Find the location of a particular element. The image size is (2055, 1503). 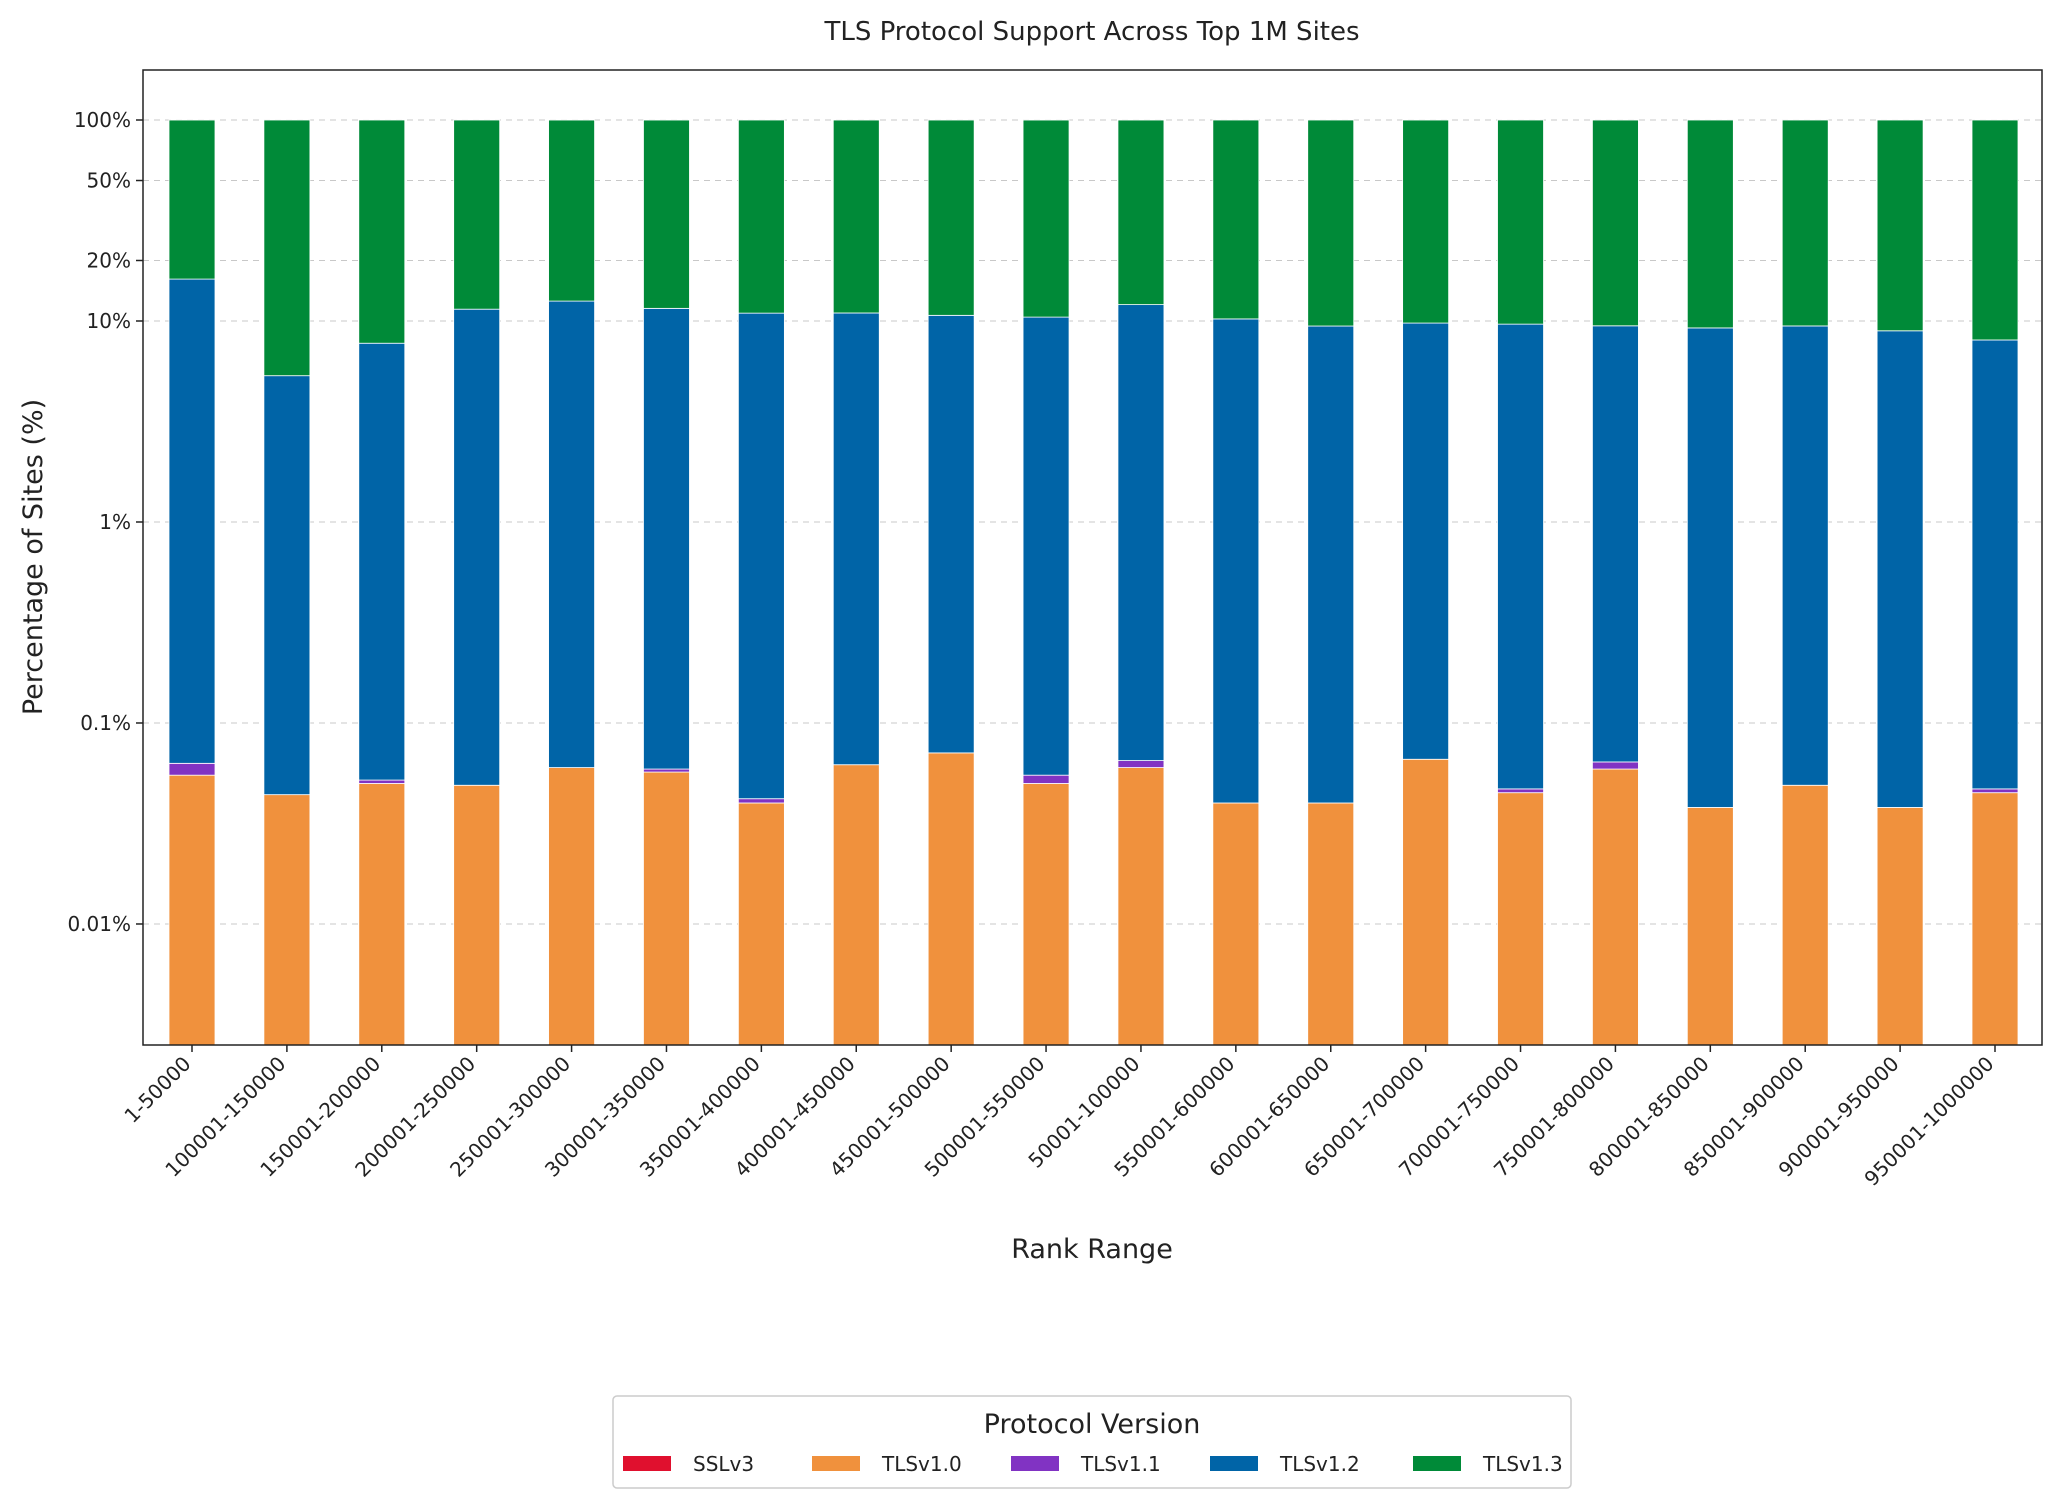

legend-title: Protocol Version is located at coordinates (1092, 1424).